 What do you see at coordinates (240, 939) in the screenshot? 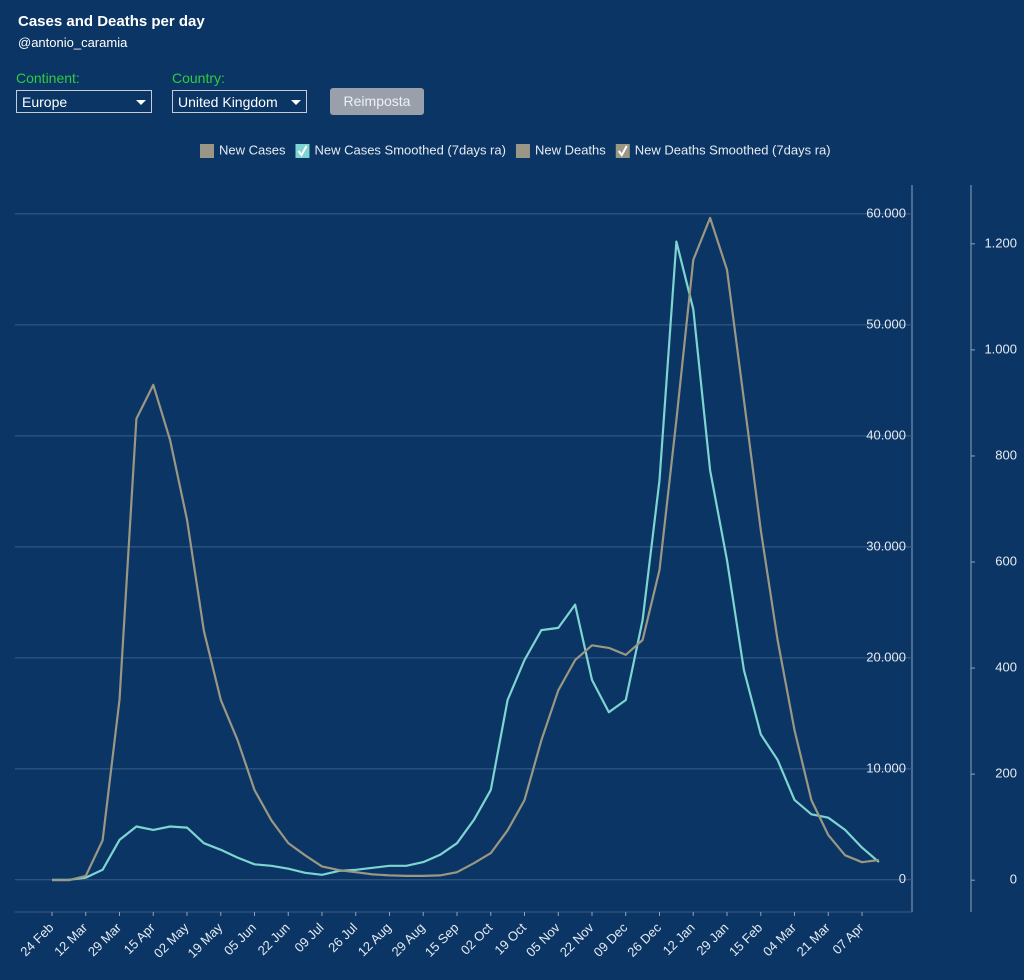
I see `x-tick-label: 05 Jun` at bounding box center [240, 939].